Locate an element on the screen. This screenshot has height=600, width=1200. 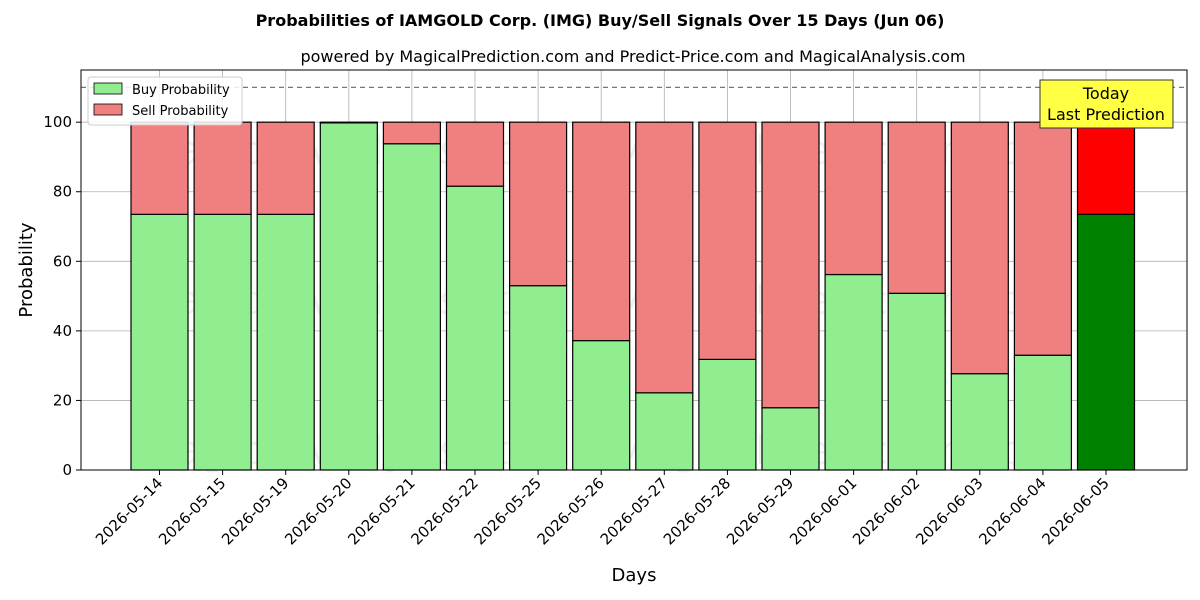
y-tick-label: 80 is located at coordinates (62, 192).